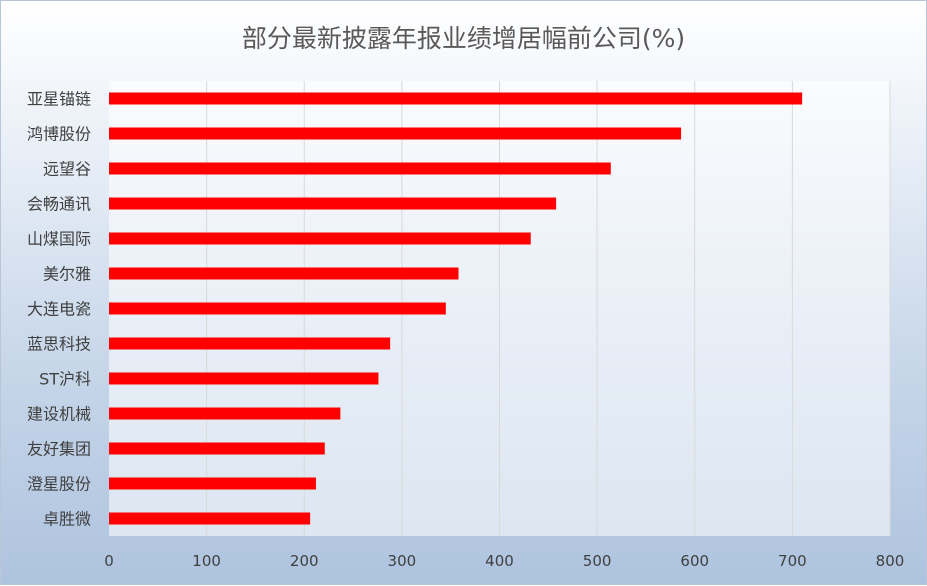 Image resolution: width=927 pixels, height=586 pixels. Describe the element at coordinates (59, 344) in the screenshot. I see `category-label: 蓝思科技` at that location.